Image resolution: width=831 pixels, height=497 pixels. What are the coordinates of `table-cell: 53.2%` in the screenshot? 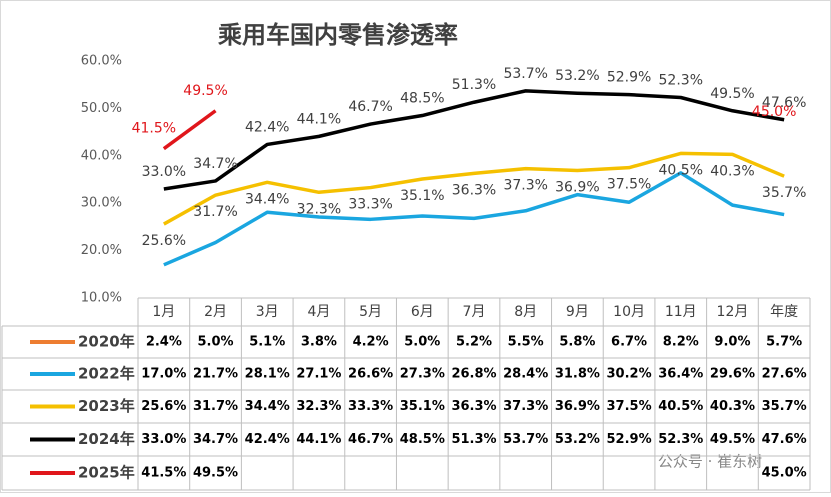 It's located at (577, 439).